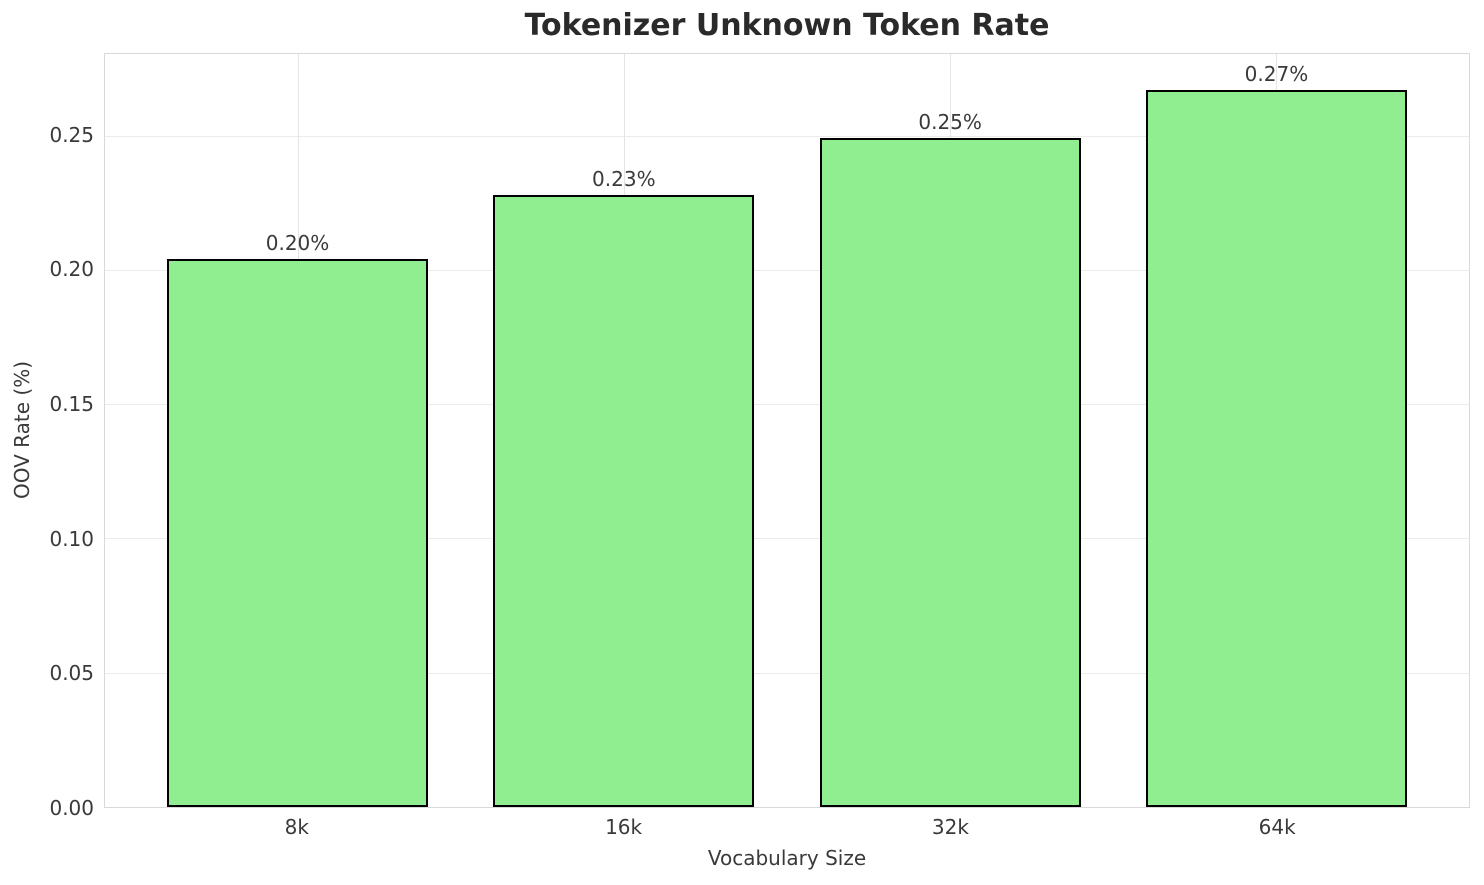 Image resolution: width=1484 pixels, height=885 pixels. What do you see at coordinates (624, 827) in the screenshot?
I see `x-tick-label: 16k` at bounding box center [624, 827].